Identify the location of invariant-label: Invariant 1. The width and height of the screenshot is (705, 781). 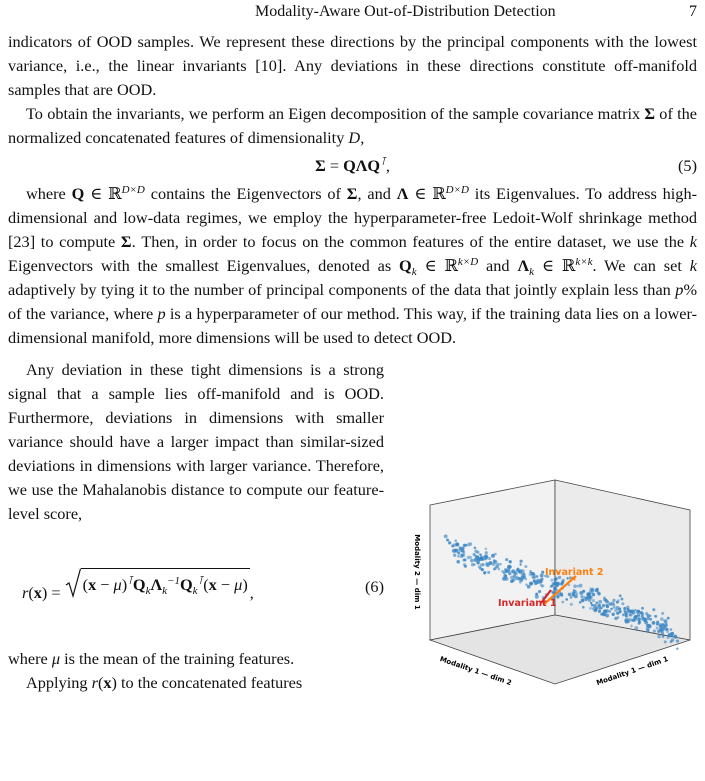
(527, 603).